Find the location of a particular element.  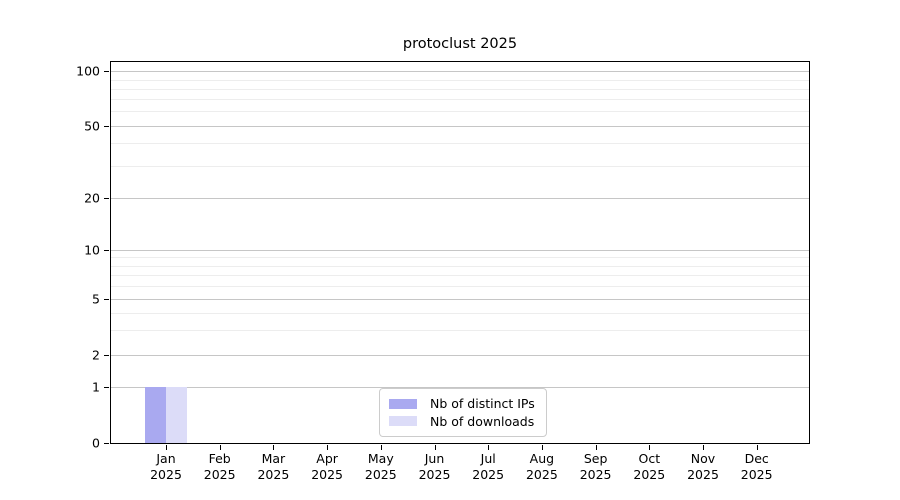

x-tick-month: Aug is located at coordinates (542, 458).